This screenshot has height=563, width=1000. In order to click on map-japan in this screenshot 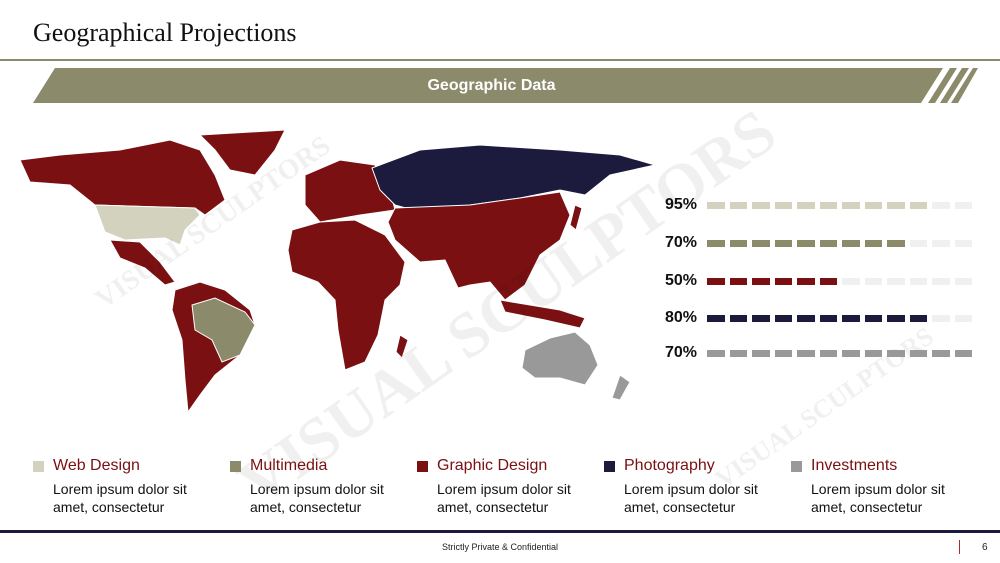, I will do `click(576, 217)`.